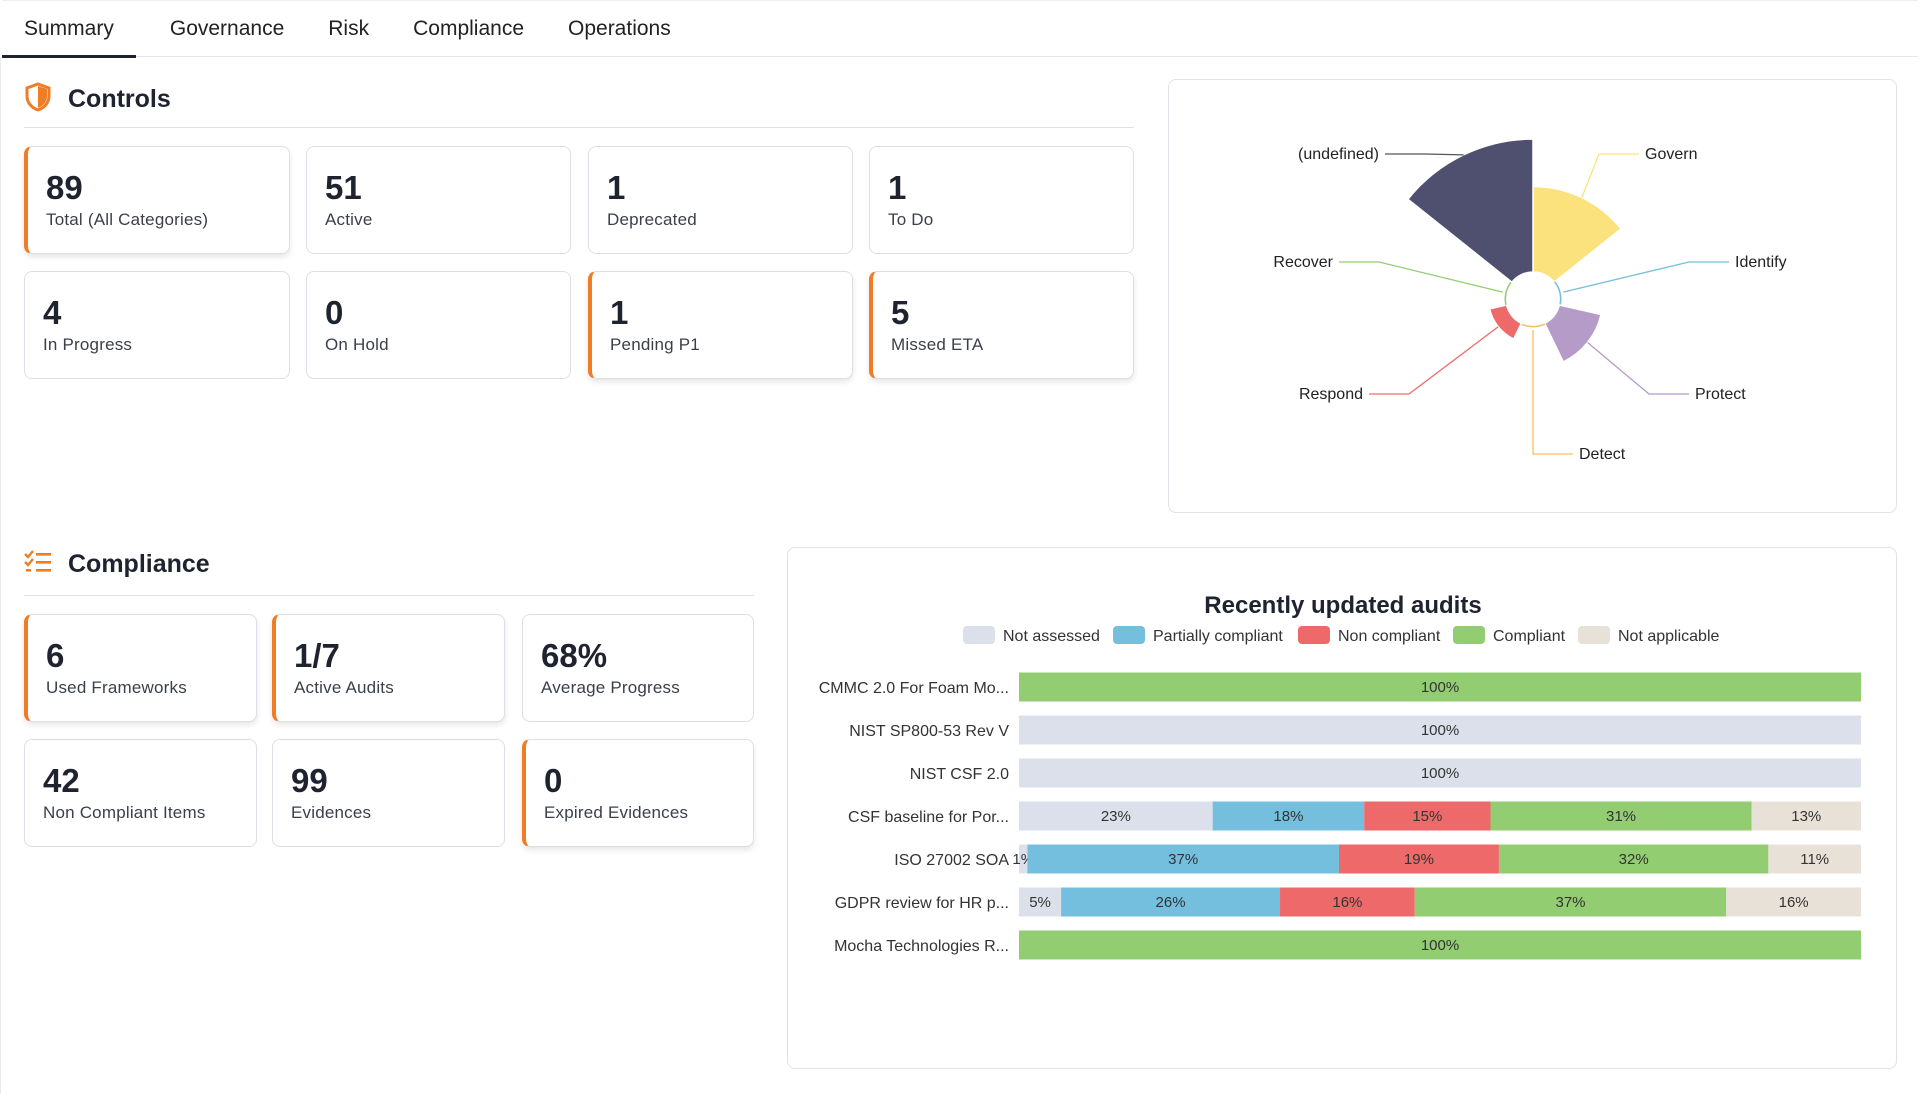 The height and width of the screenshot is (1094, 1920). What do you see at coordinates (1602, 454) in the screenshot?
I see `polar-label-detect: Detect` at bounding box center [1602, 454].